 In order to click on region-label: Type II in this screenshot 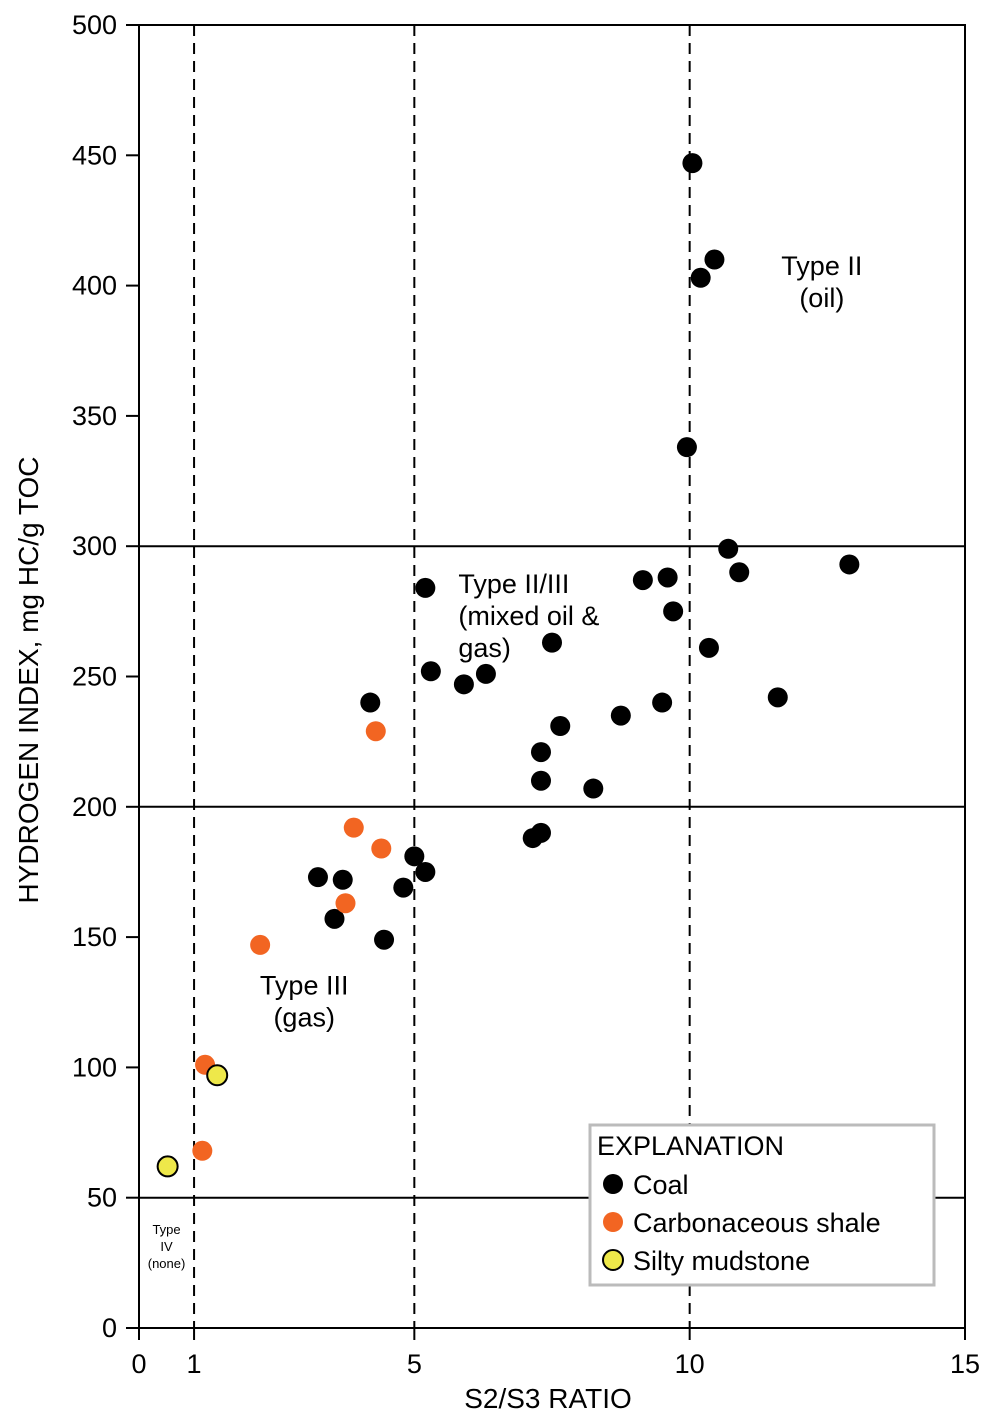, I will do `click(821, 266)`.